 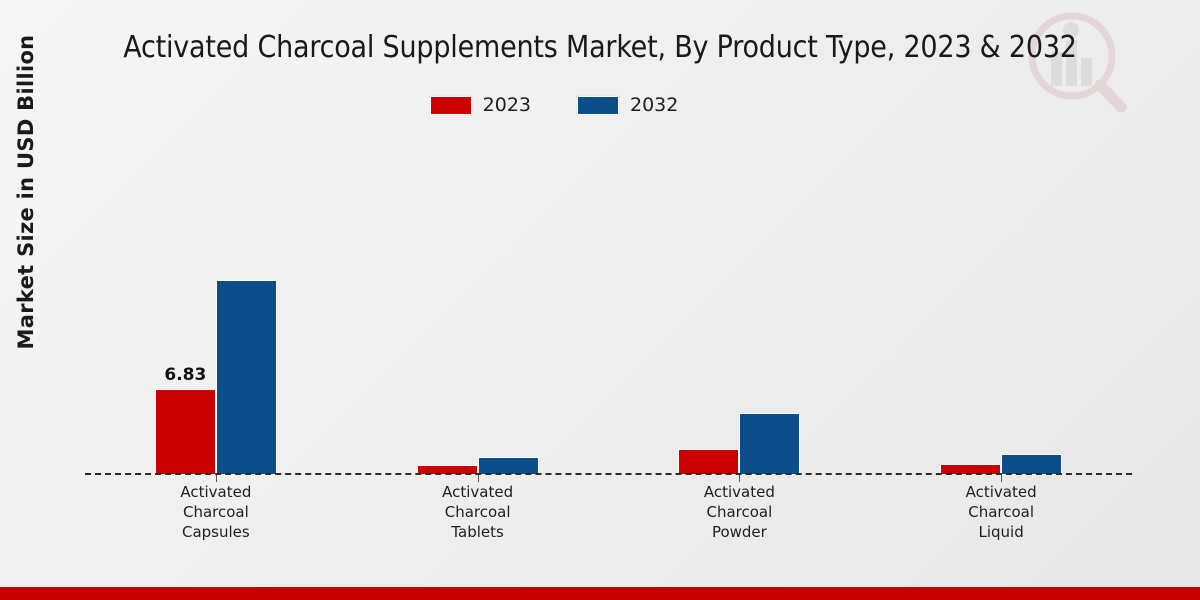 I want to click on x-label-capsules: Activated Charcoal Capsules, so click(x=216, y=512).